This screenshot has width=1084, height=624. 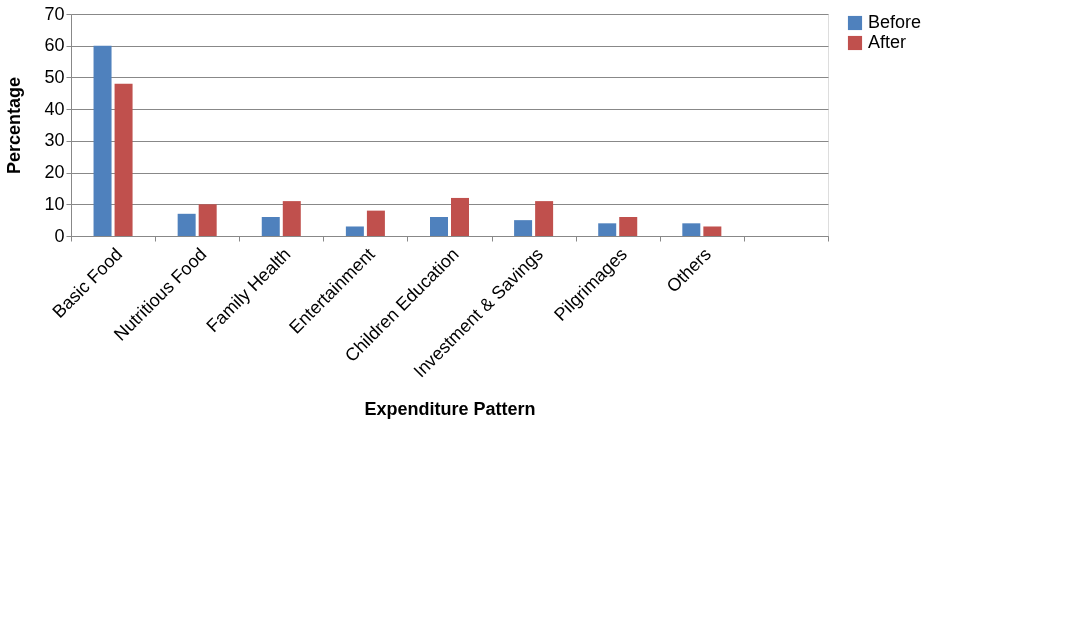 What do you see at coordinates (54, 13) in the screenshot?
I see `y-tick-label: 70` at bounding box center [54, 13].